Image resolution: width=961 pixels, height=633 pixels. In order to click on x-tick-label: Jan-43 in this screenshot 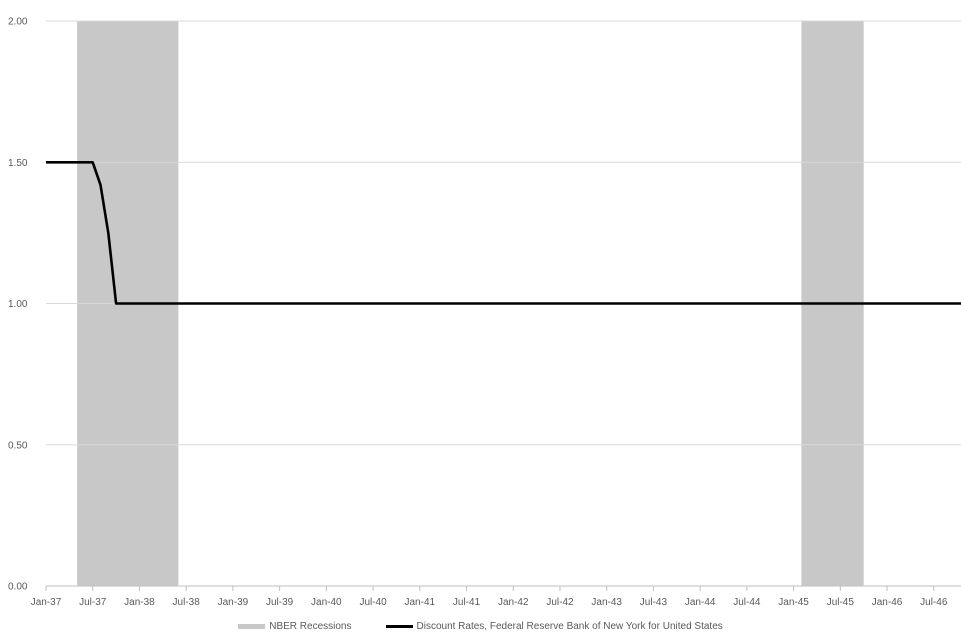, I will do `click(606, 602)`.